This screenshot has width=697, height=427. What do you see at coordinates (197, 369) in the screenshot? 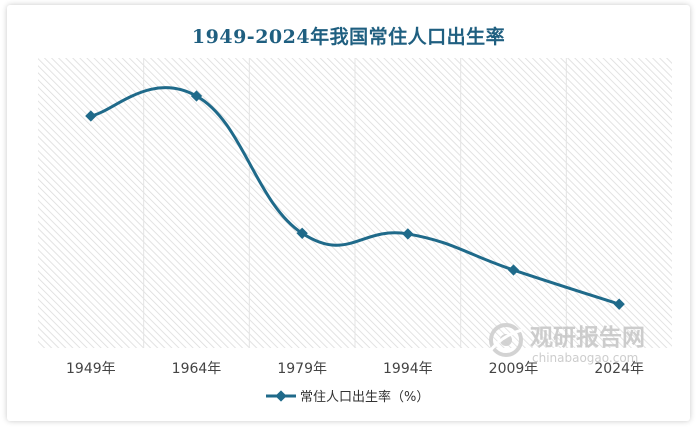
I see `x-tick-label: 1964年` at bounding box center [197, 369].